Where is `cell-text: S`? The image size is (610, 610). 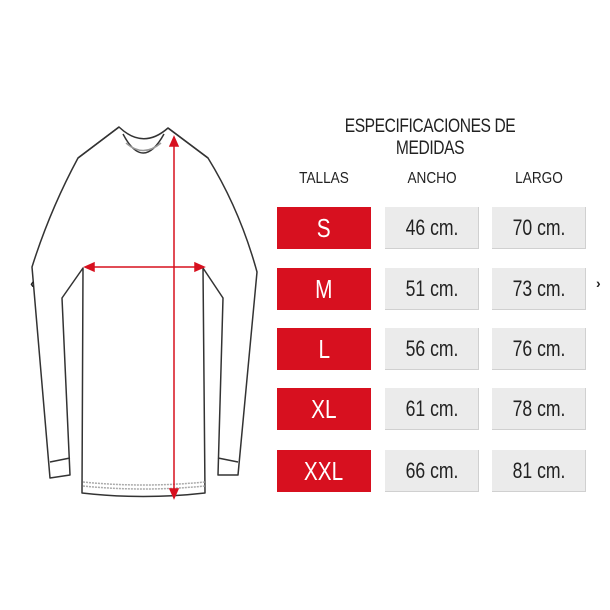 cell-text: S is located at coordinates (324, 227).